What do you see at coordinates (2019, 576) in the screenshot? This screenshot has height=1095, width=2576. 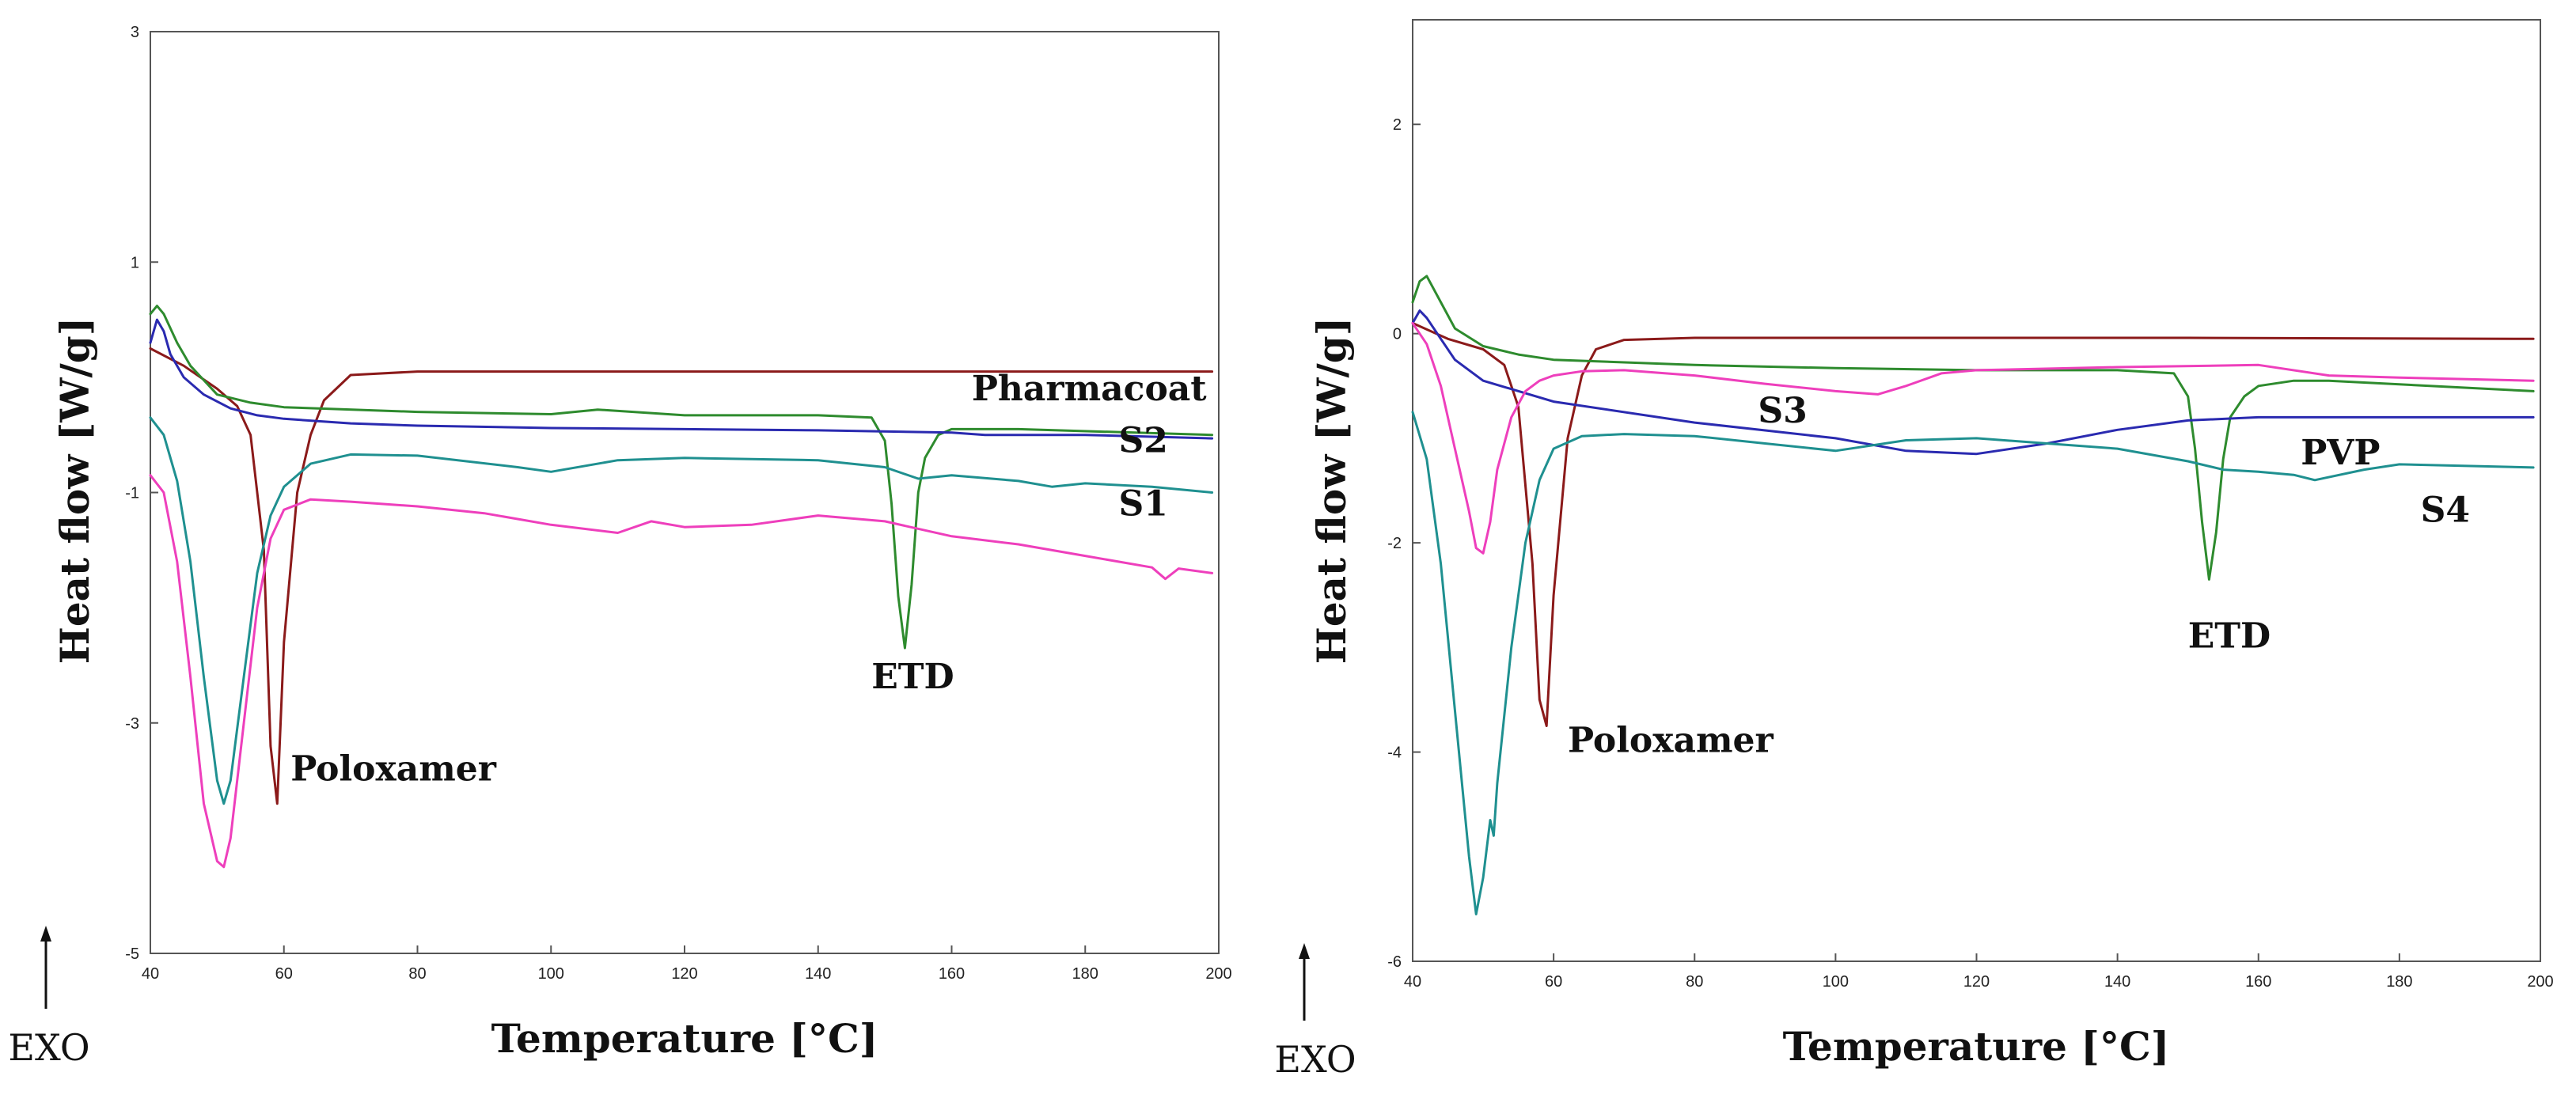 I see `annotation-group-right: S3 PVP S4 ETD Poloxamer` at bounding box center [2019, 576].